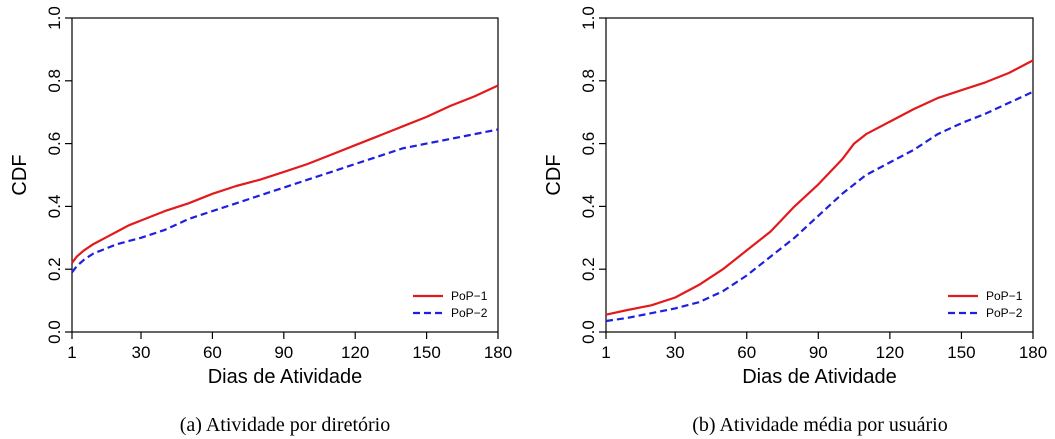 Image resolution: width=1055 pixels, height=439 pixels. What do you see at coordinates (498, 352) in the screenshot?
I see `chart-a-x-tick-label: 180` at bounding box center [498, 352].